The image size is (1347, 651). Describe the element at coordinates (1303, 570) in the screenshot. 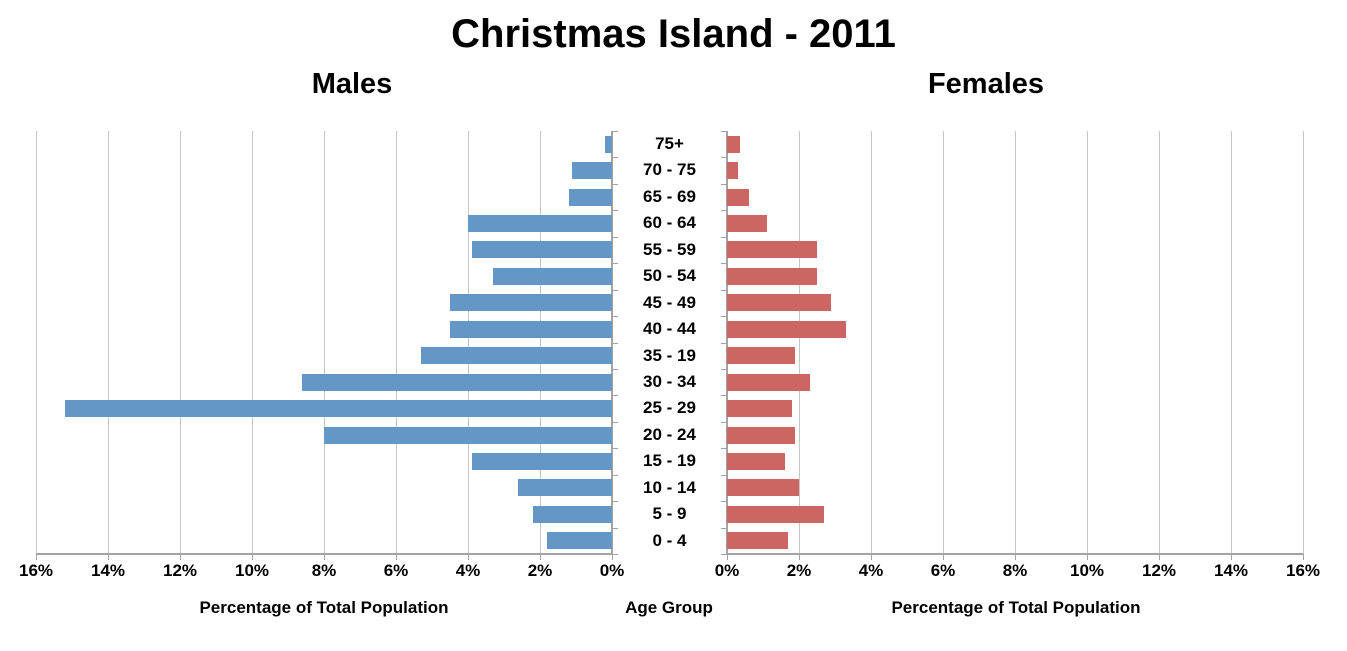

I see `female-axis-tick-label: 16%` at that location.